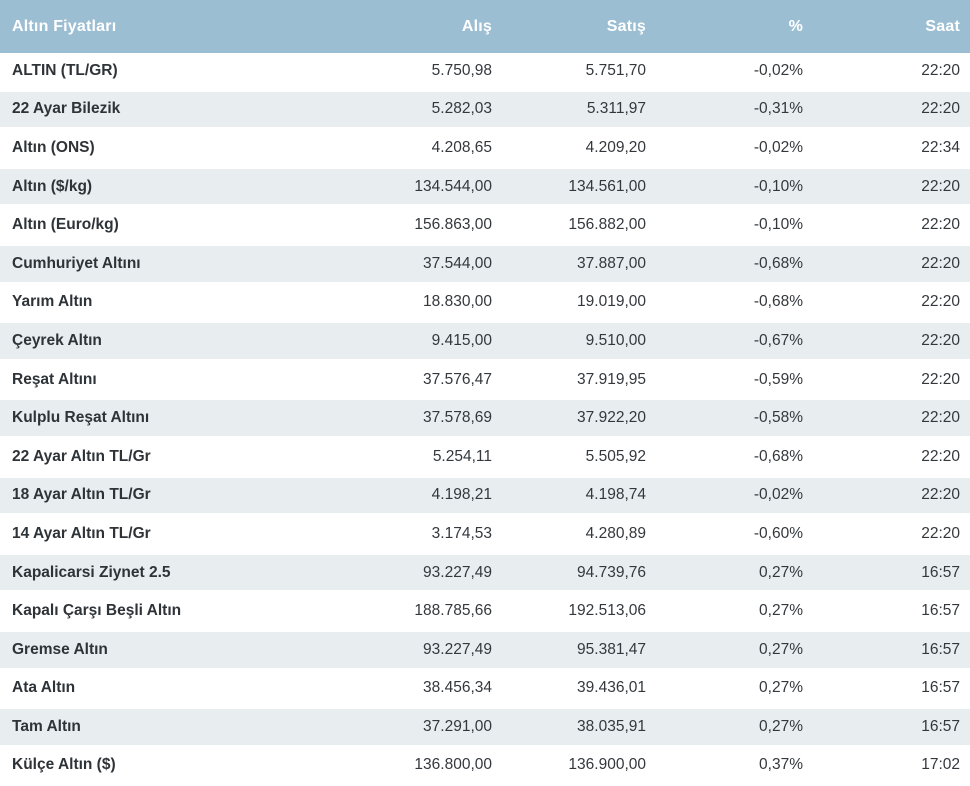 This screenshot has height=786, width=970. Describe the element at coordinates (176, 418) in the screenshot. I see `instrument-name: Kulplu Reşat Altını` at that location.